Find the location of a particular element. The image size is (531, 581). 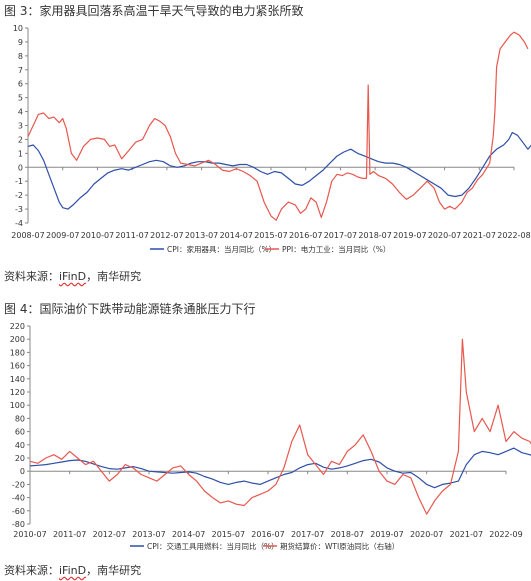

figure-3-title: 图 3：家用器具回落系高温干旱天气导致的电力紧张所致 is located at coordinates (154, 11).